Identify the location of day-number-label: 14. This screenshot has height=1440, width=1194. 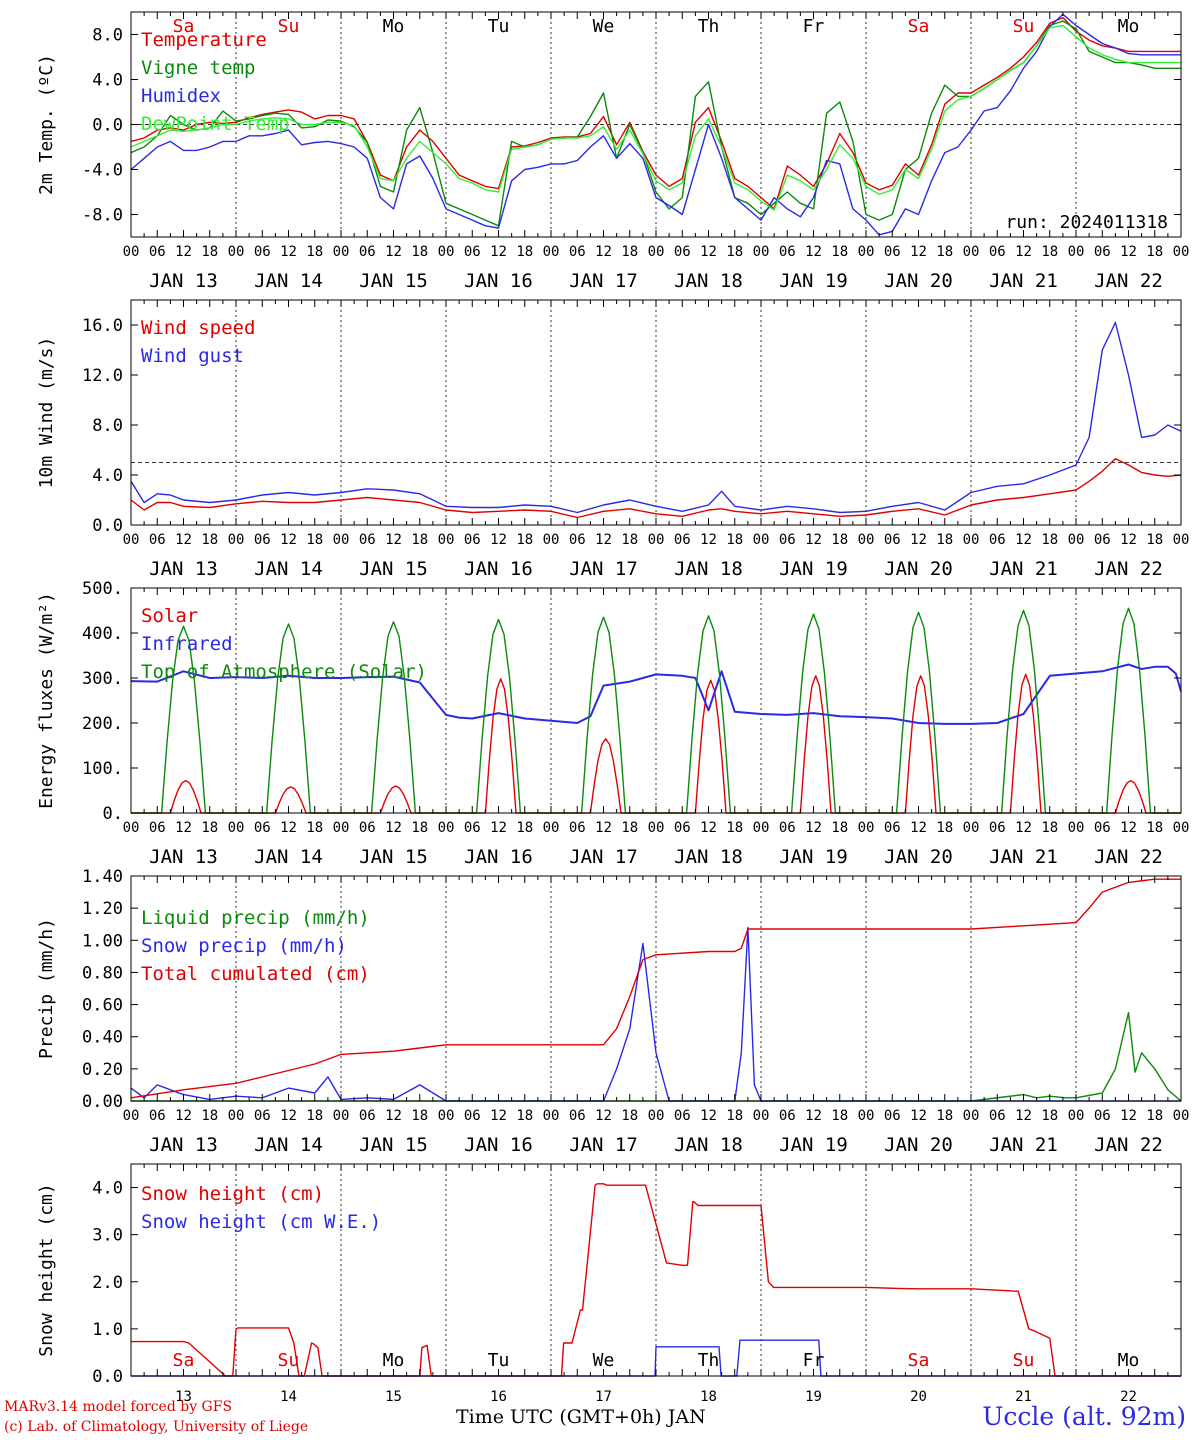
(288, 1397).